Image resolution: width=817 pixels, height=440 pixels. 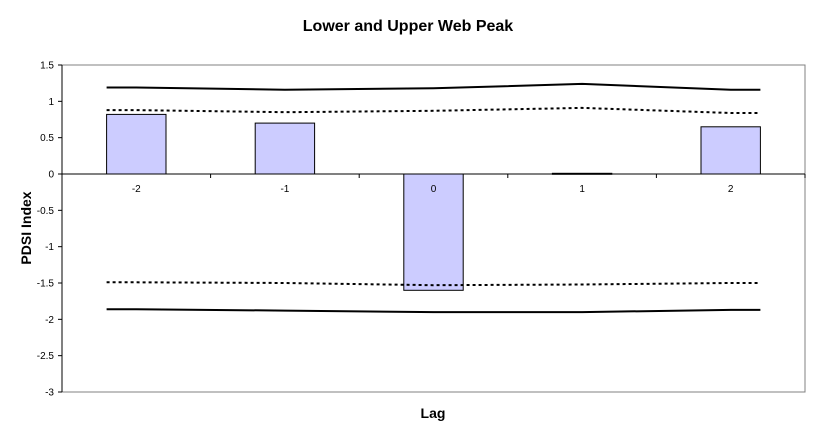 What do you see at coordinates (136, 144) in the screenshot?
I see `bar-lag--2` at bounding box center [136, 144].